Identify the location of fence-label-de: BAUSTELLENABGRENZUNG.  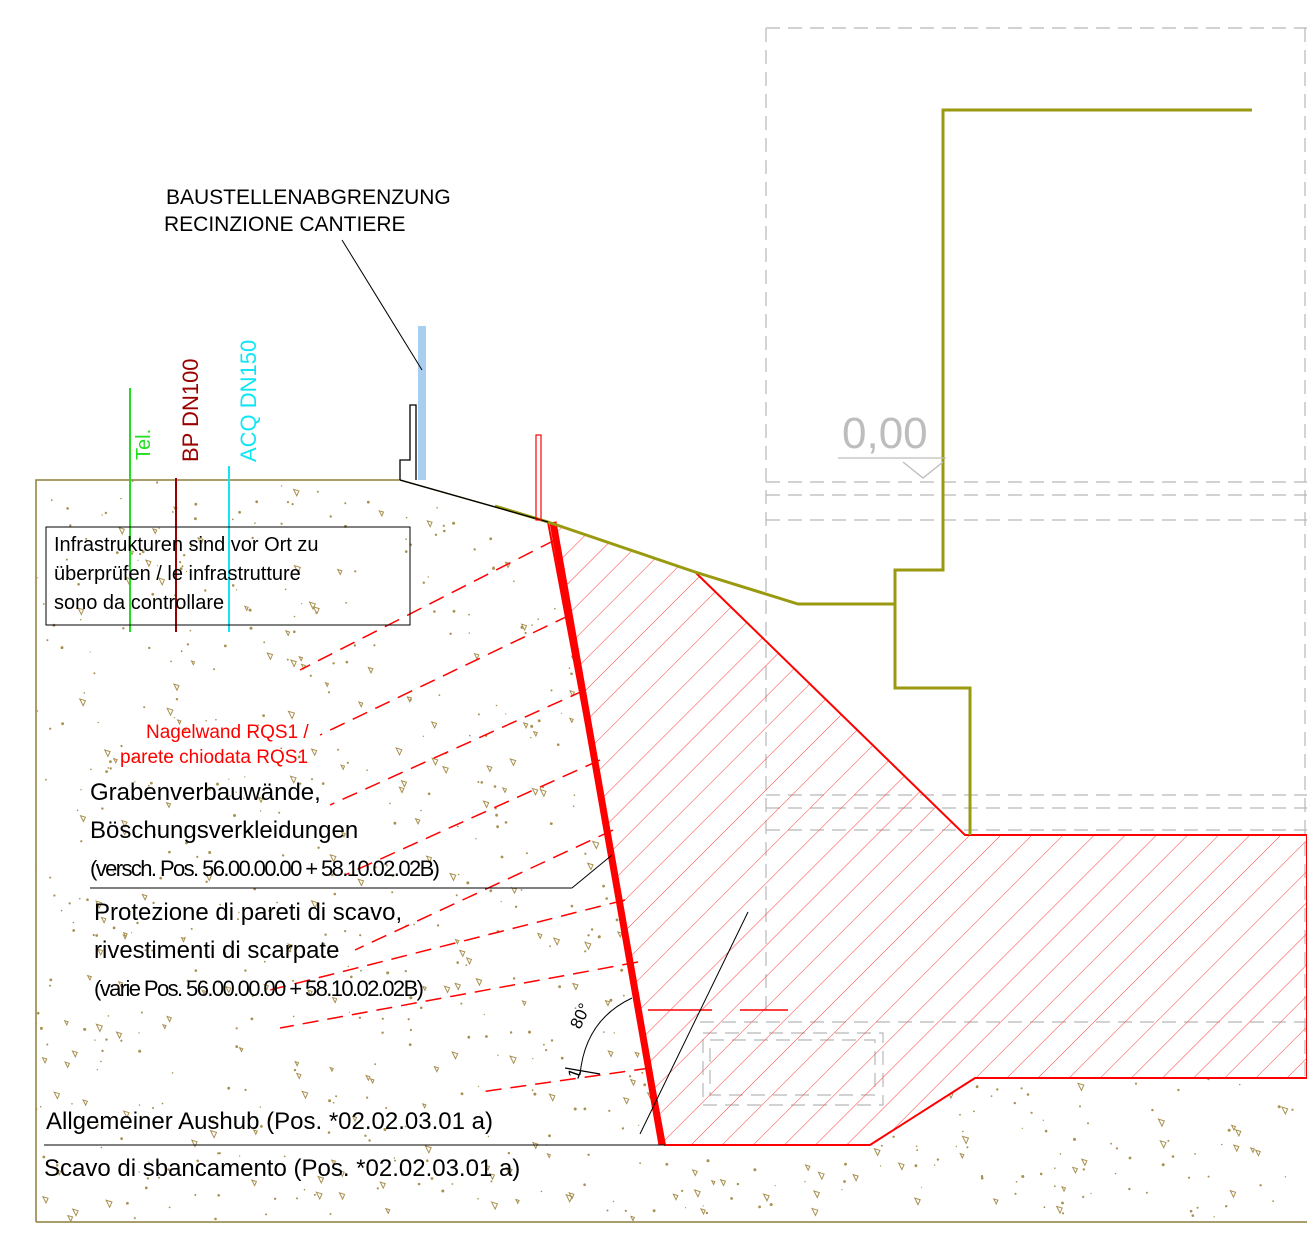
(308, 197).